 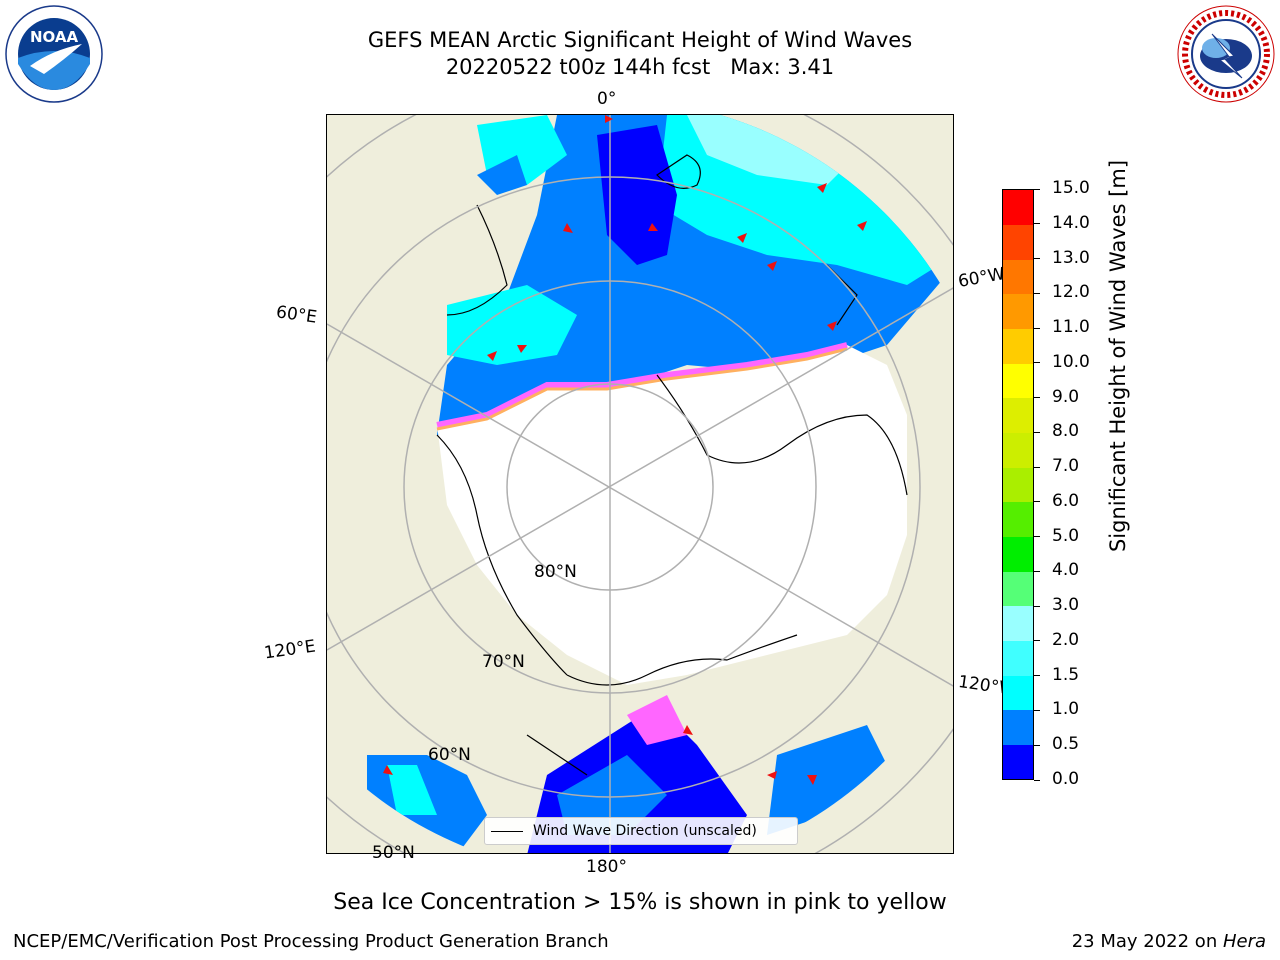 What do you see at coordinates (672, 515) in the screenshot?
I see `sea-ice` at bounding box center [672, 515].